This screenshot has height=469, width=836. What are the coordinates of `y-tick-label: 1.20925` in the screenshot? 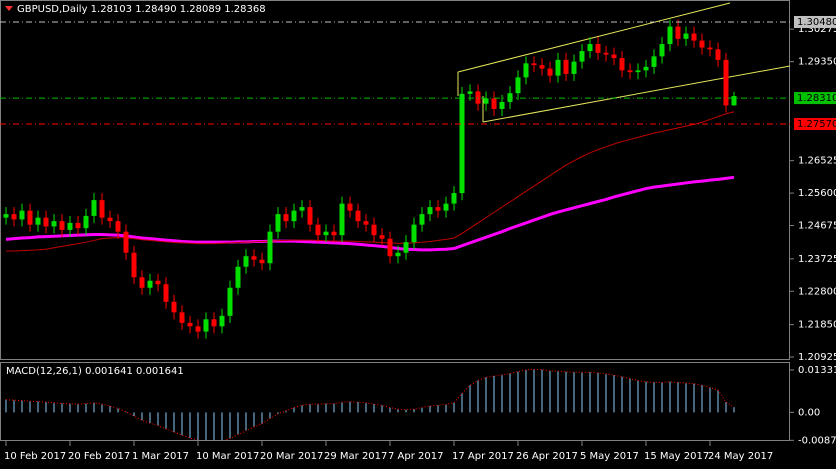 It's located at (817, 357).